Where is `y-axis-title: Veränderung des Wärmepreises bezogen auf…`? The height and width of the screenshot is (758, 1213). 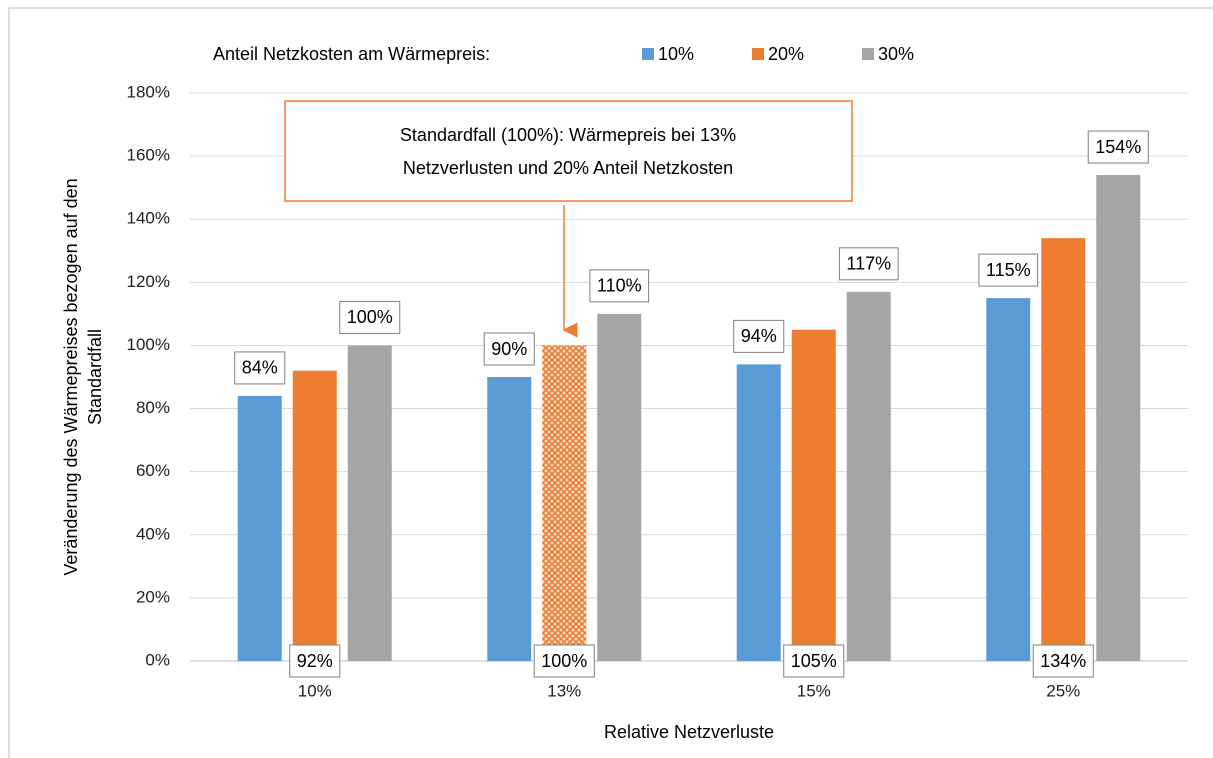 y-axis-title: Veränderung des Wärmepreises bezogen auf… is located at coordinates (83, 376).